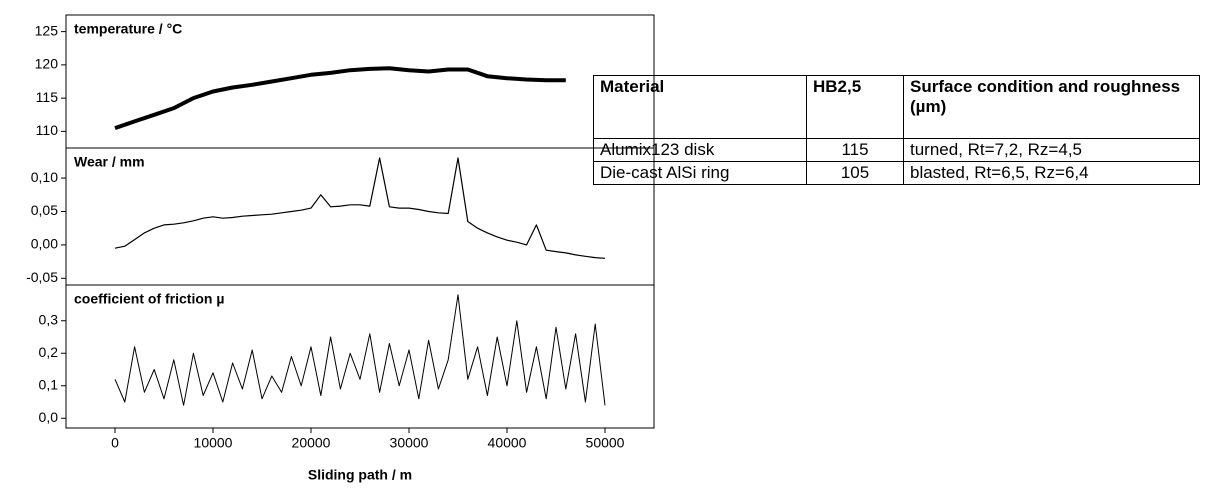 Image resolution: width=1206 pixels, height=489 pixels. I want to click on x-tick-label: 10000, so click(213, 443).